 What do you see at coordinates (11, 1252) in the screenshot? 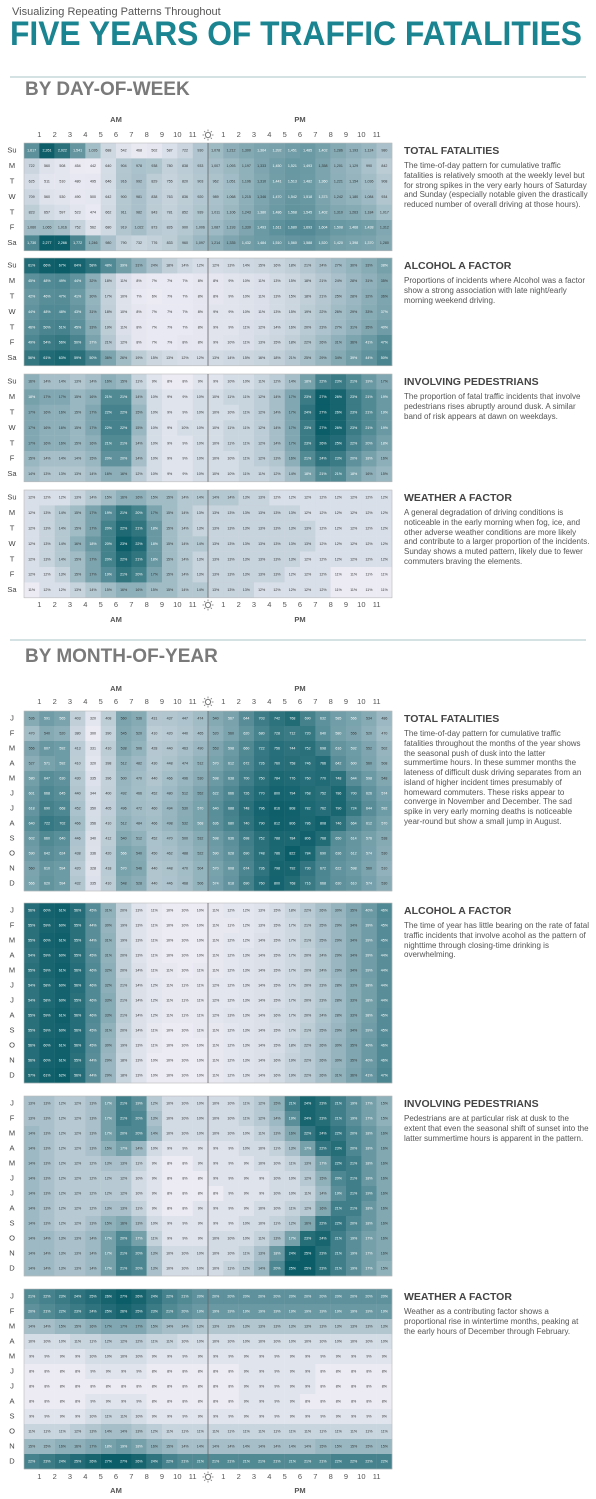
I see `row-label: N` at bounding box center [11, 1252].